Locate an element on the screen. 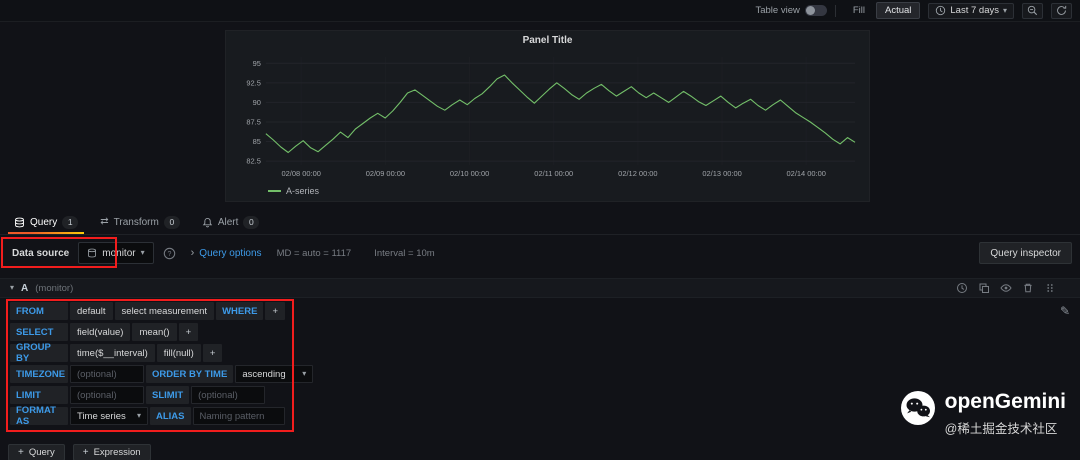 The height and width of the screenshot is (460, 1080). watermark-title: openGemini is located at coordinates (1005, 401).